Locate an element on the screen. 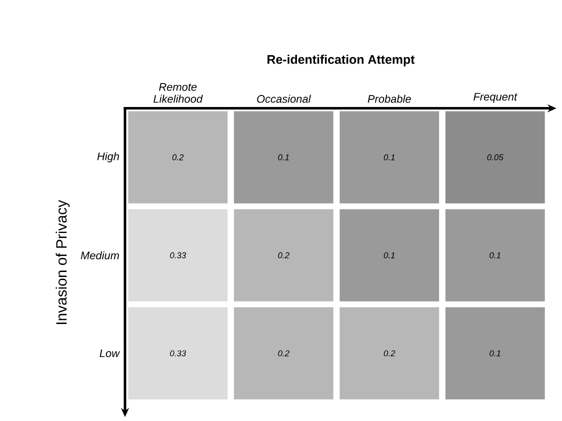  y-tick-label: Medium is located at coordinates (99, 255).